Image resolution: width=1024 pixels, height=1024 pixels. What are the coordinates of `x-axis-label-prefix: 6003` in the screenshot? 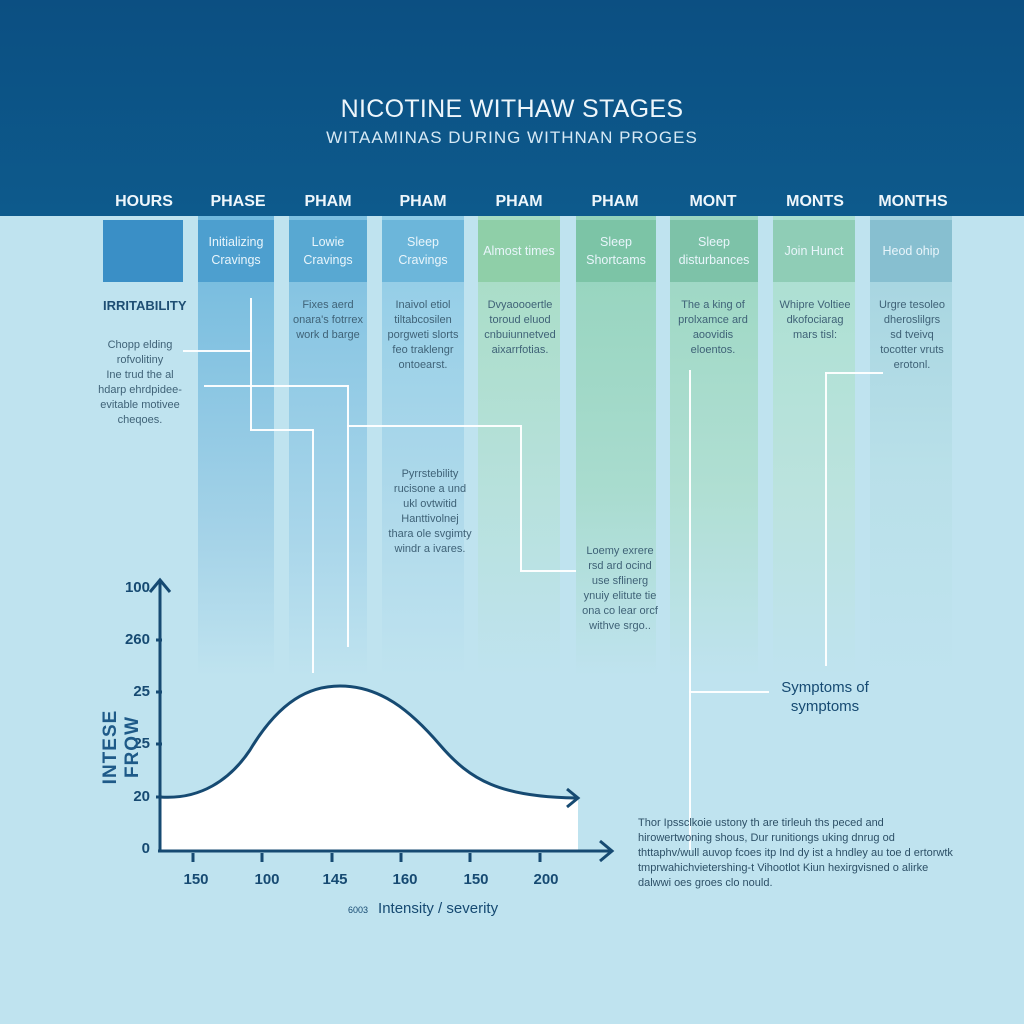 It's located at (358, 910).